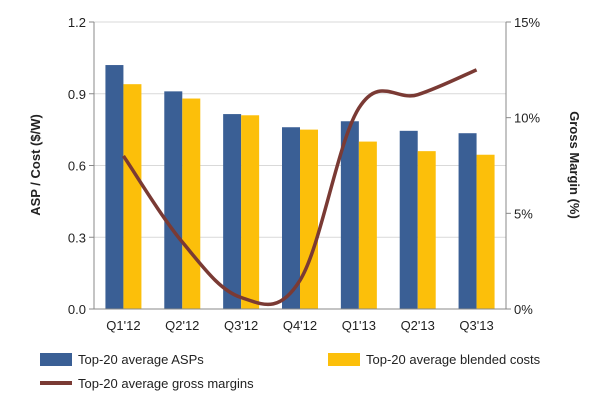 The width and height of the screenshot is (600, 417). What do you see at coordinates (56, 359) in the screenshot?
I see `legend-swatch-asp` at bounding box center [56, 359].